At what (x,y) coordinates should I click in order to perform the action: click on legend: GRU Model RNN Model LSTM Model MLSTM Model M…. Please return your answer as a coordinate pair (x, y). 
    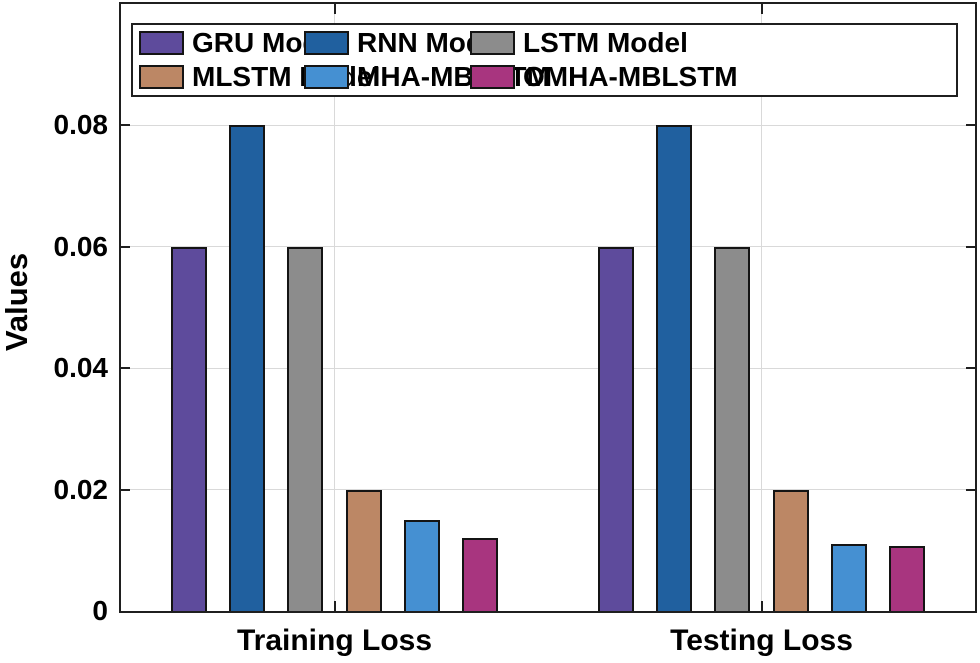
    Looking at the image, I should click on (544, 60).